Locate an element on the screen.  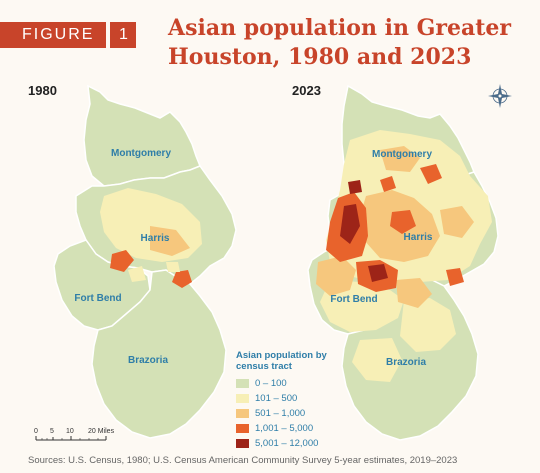
map-year-1980: 1980 is located at coordinates (42, 90).